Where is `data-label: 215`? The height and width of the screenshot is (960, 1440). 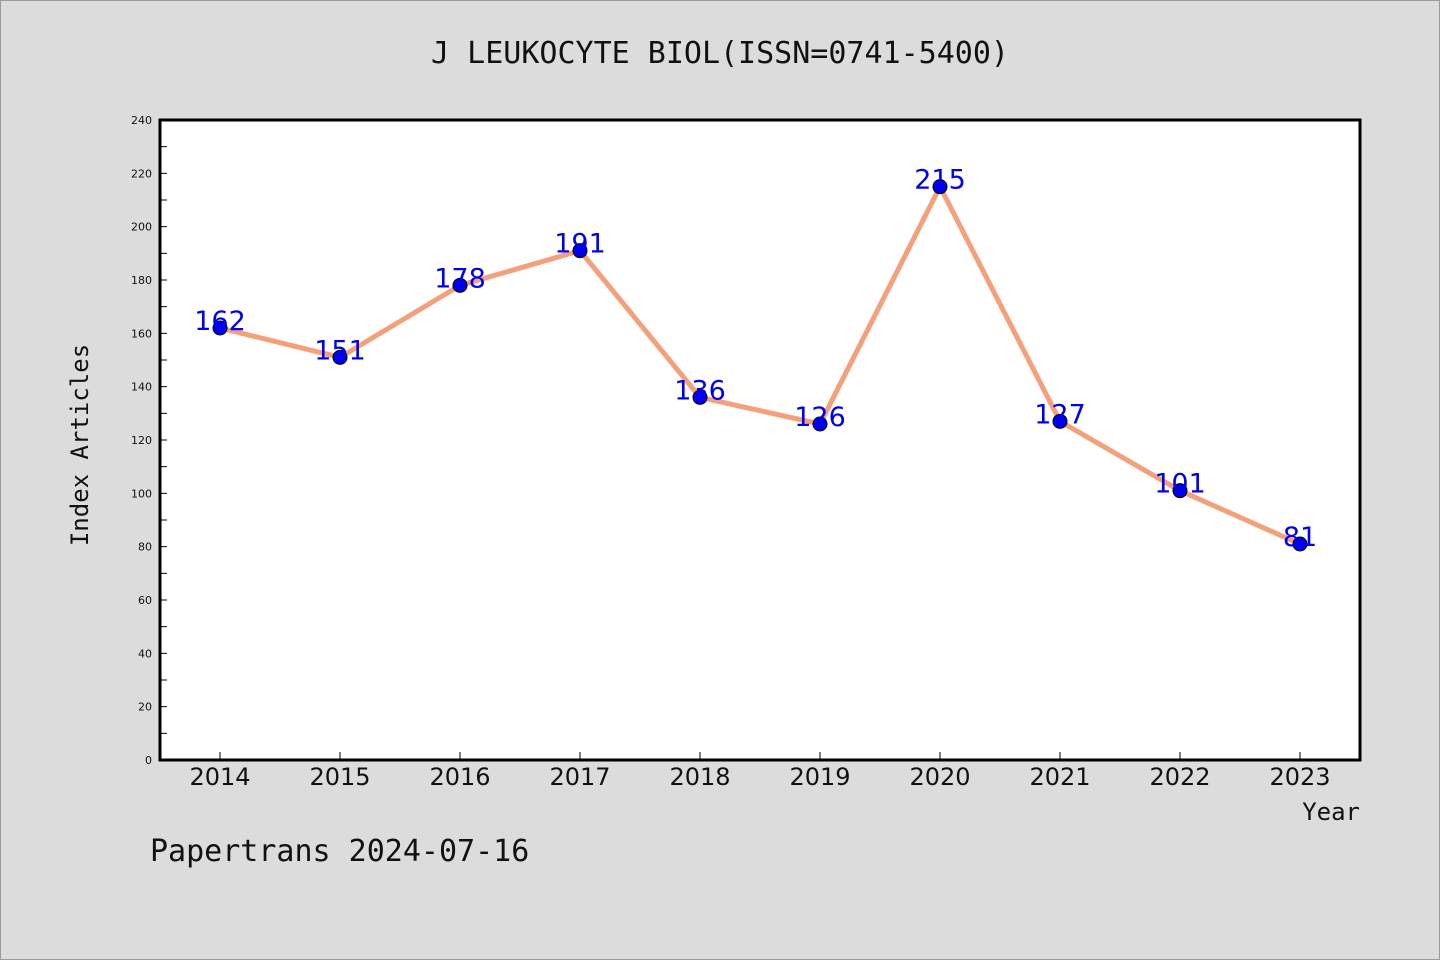
data-label: 215 is located at coordinates (940, 180).